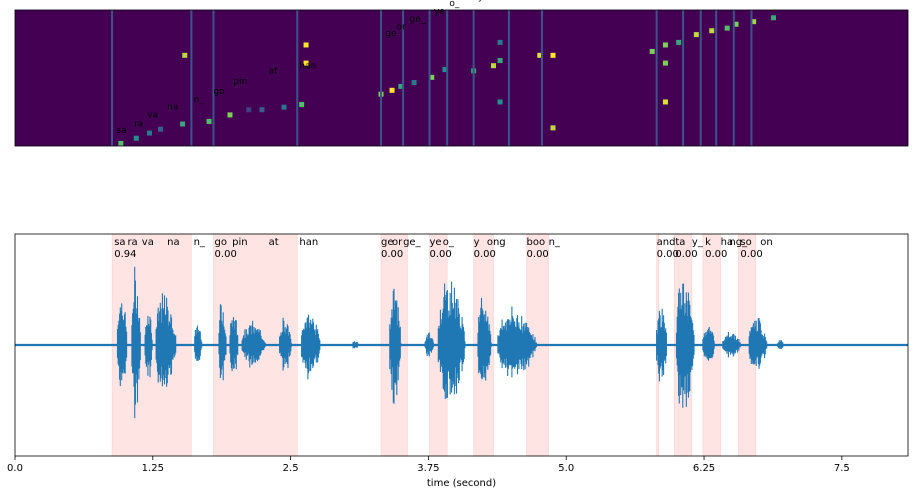  I want to click on heatmap-token-label: ge_, so click(418, 20).